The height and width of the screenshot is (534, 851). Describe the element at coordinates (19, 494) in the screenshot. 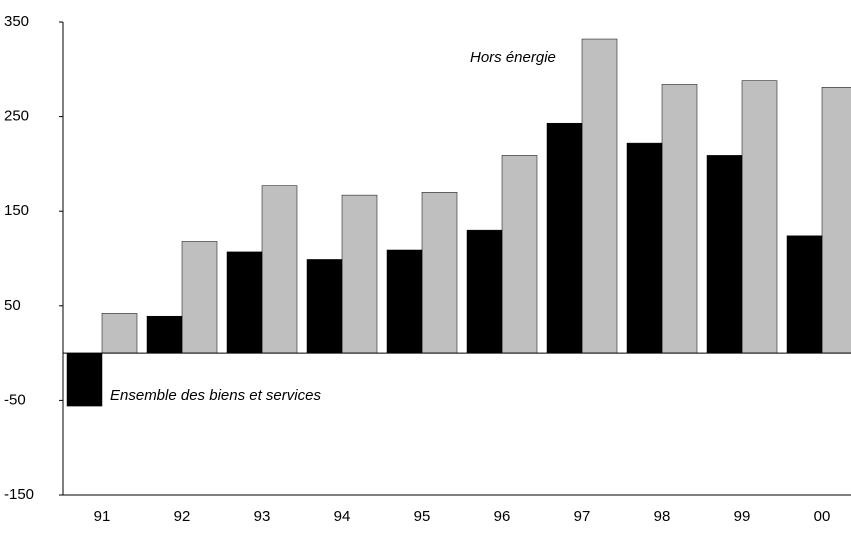

I see `y-tick-label: -150` at that location.